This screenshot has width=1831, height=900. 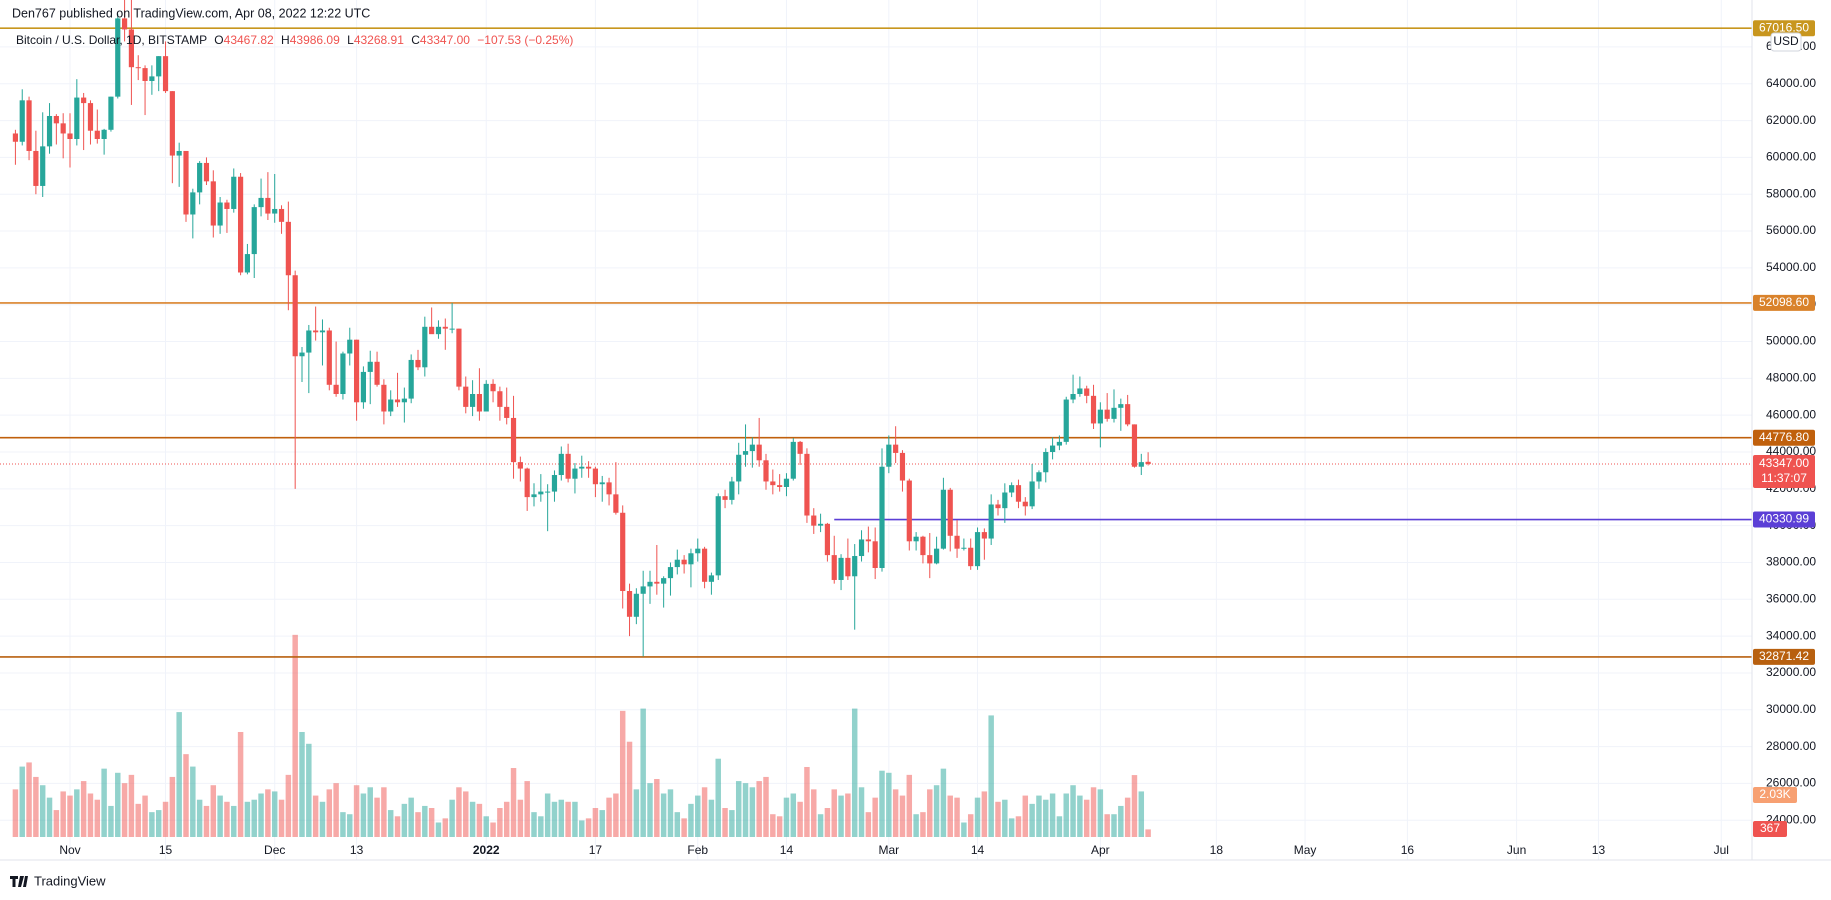 I want to click on currency: USD, so click(x=1786, y=41).